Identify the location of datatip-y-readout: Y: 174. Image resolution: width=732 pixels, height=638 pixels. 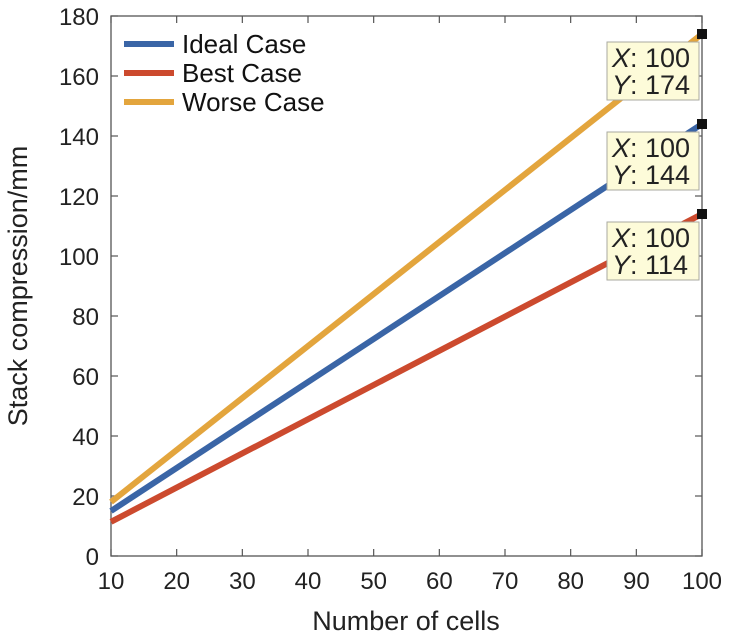
(651, 85).